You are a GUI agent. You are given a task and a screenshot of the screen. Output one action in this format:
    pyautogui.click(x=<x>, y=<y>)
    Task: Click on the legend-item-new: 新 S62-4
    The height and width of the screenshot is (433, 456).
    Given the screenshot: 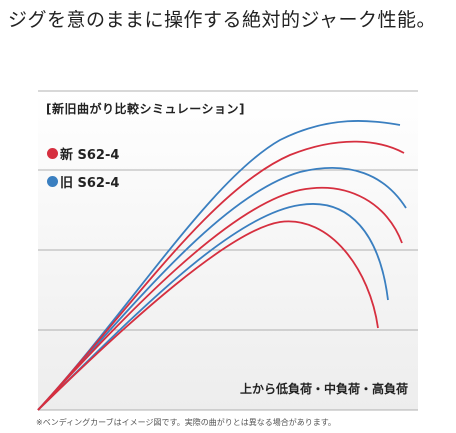 What is the action you would take?
    pyautogui.click(x=83, y=153)
    